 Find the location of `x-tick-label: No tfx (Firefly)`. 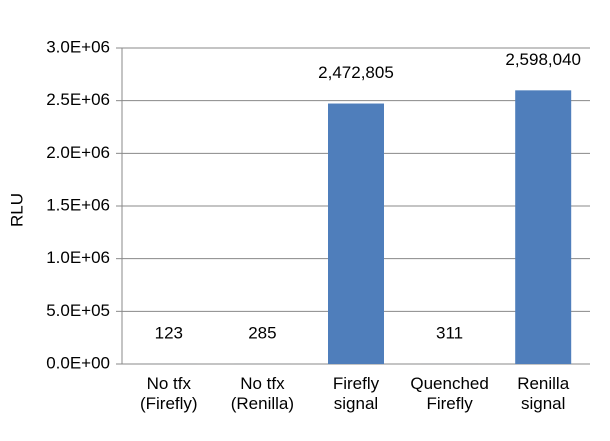

x-tick-label: No tfx (Firefly) is located at coordinates (168, 393).